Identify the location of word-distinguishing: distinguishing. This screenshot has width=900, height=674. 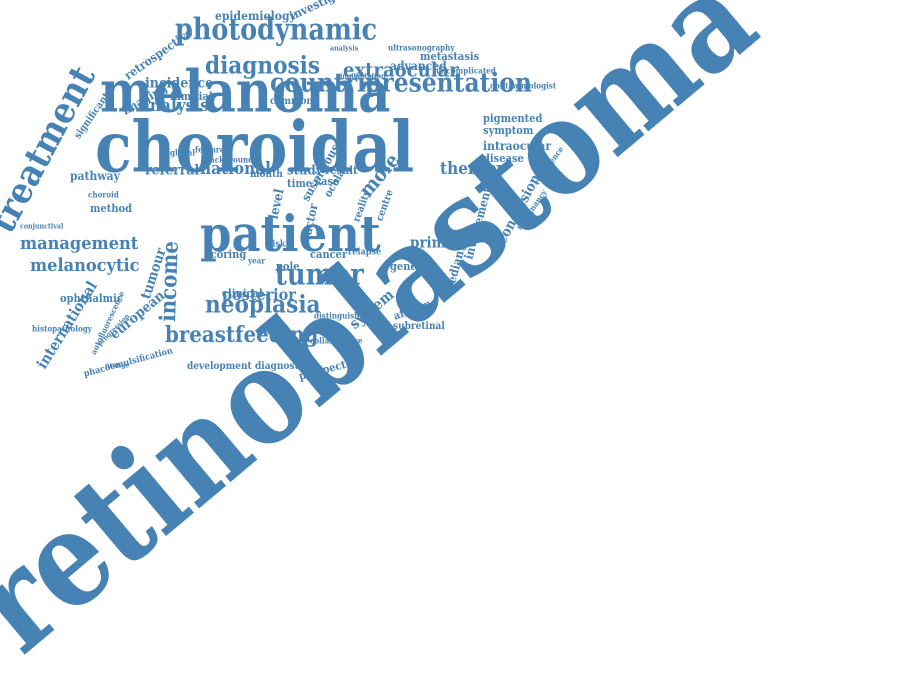
(343, 315).